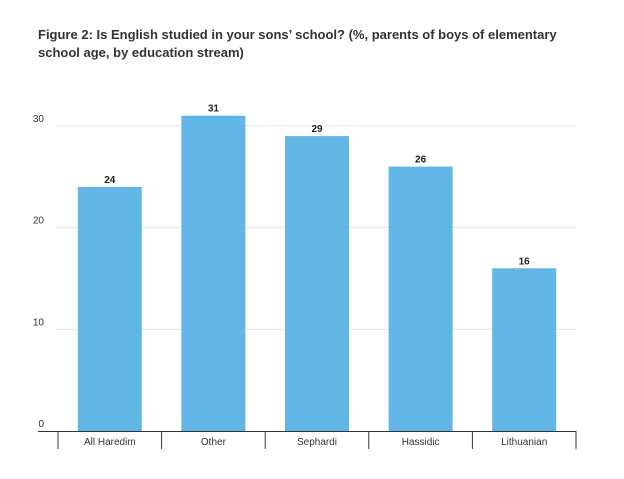 Image resolution: width=624 pixels, height=479 pixels. I want to click on data-label: 31, so click(214, 109).